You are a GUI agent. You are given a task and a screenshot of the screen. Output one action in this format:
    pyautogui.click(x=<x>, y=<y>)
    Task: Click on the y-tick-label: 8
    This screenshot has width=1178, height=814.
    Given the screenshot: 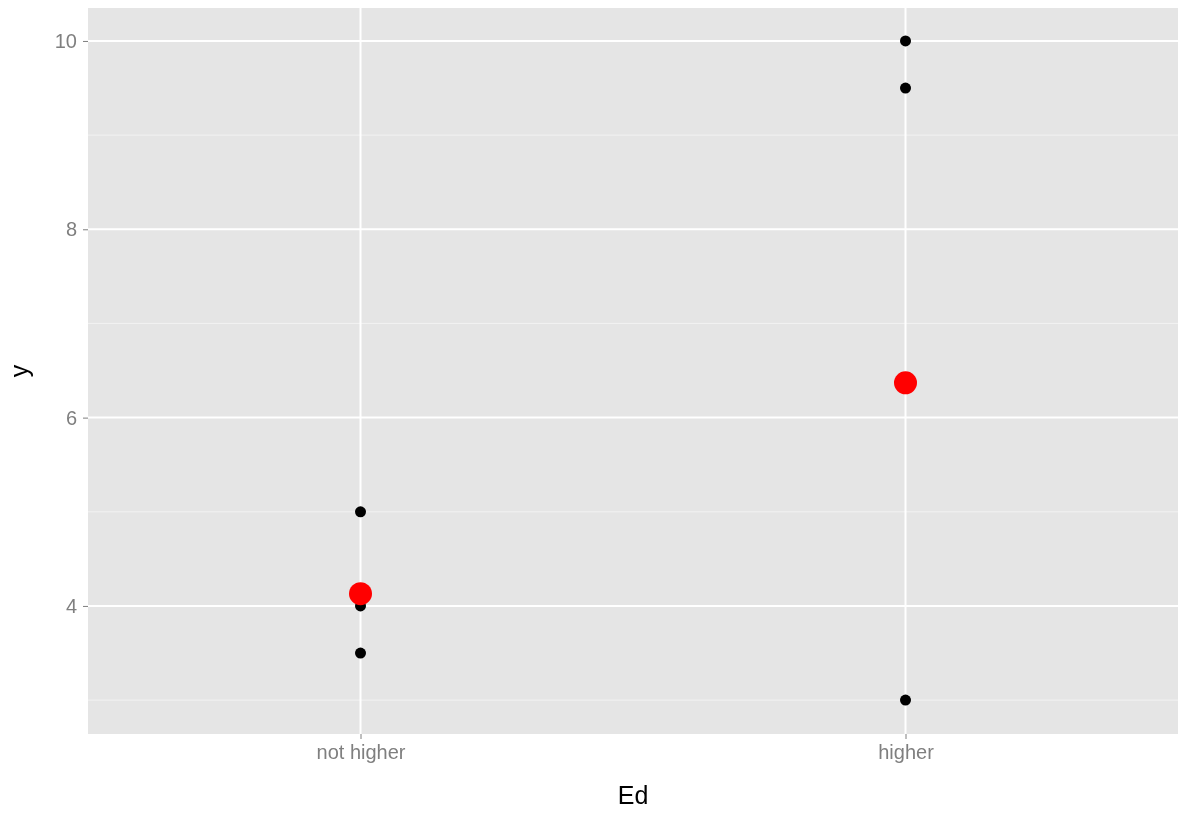 What is the action you would take?
    pyautogui.click(x=71, y=229)
    